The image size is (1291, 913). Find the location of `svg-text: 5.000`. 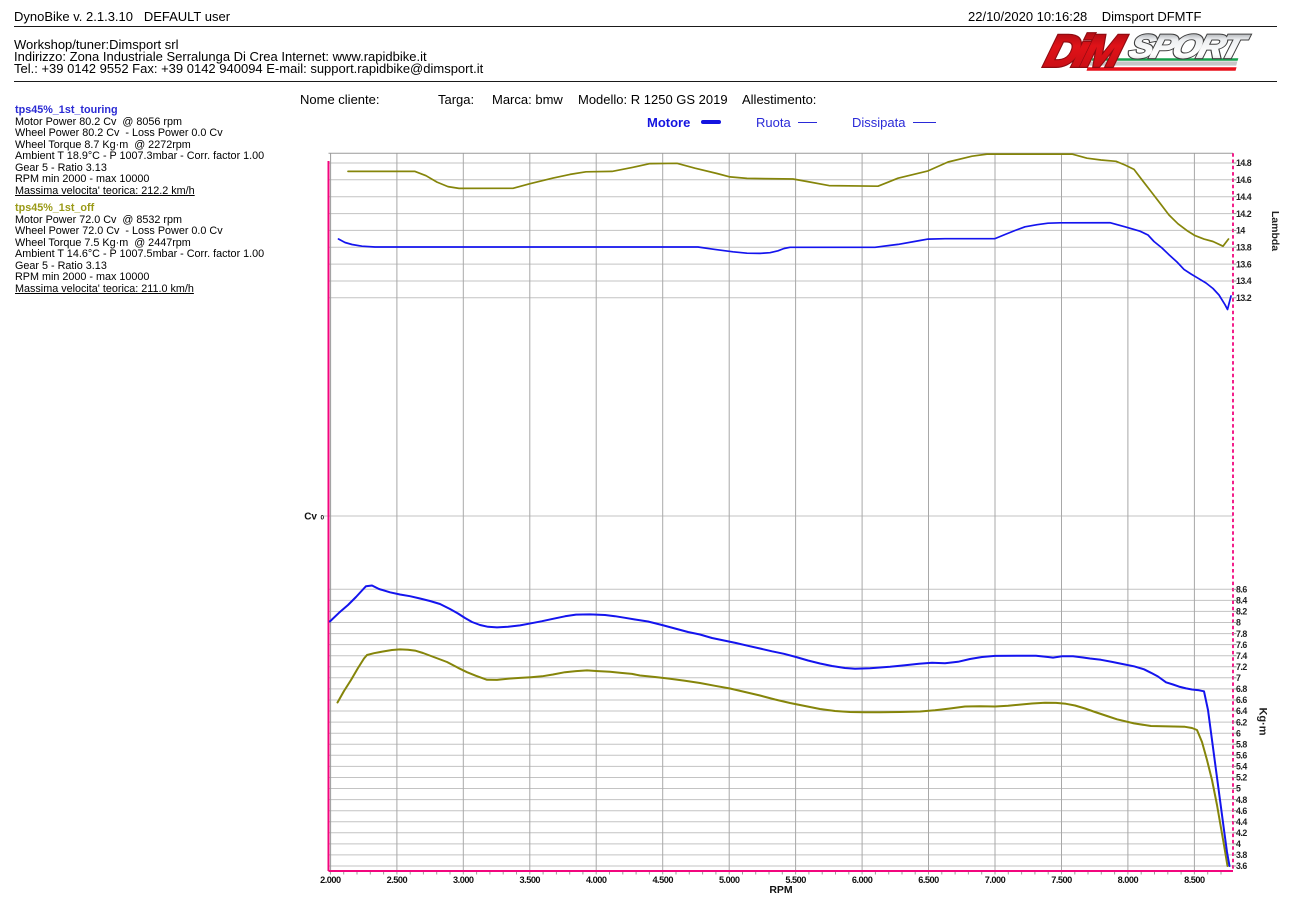

svg-text: 5.000 is located at coordinates (729, 880).